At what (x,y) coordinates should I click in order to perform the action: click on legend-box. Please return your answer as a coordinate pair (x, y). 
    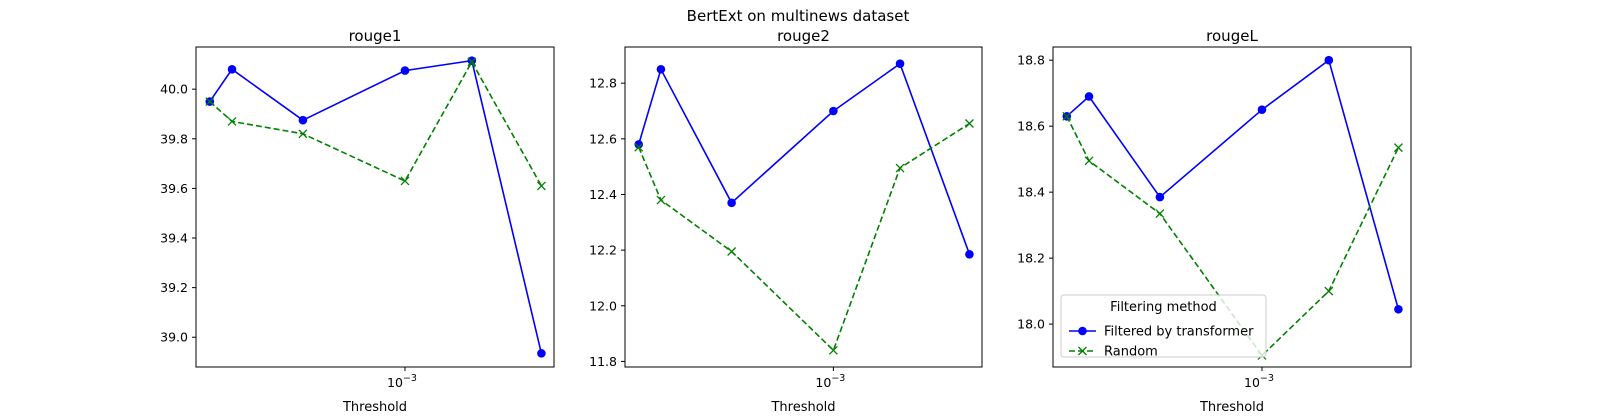
    Looking at the image, I should click on (1163, 326).